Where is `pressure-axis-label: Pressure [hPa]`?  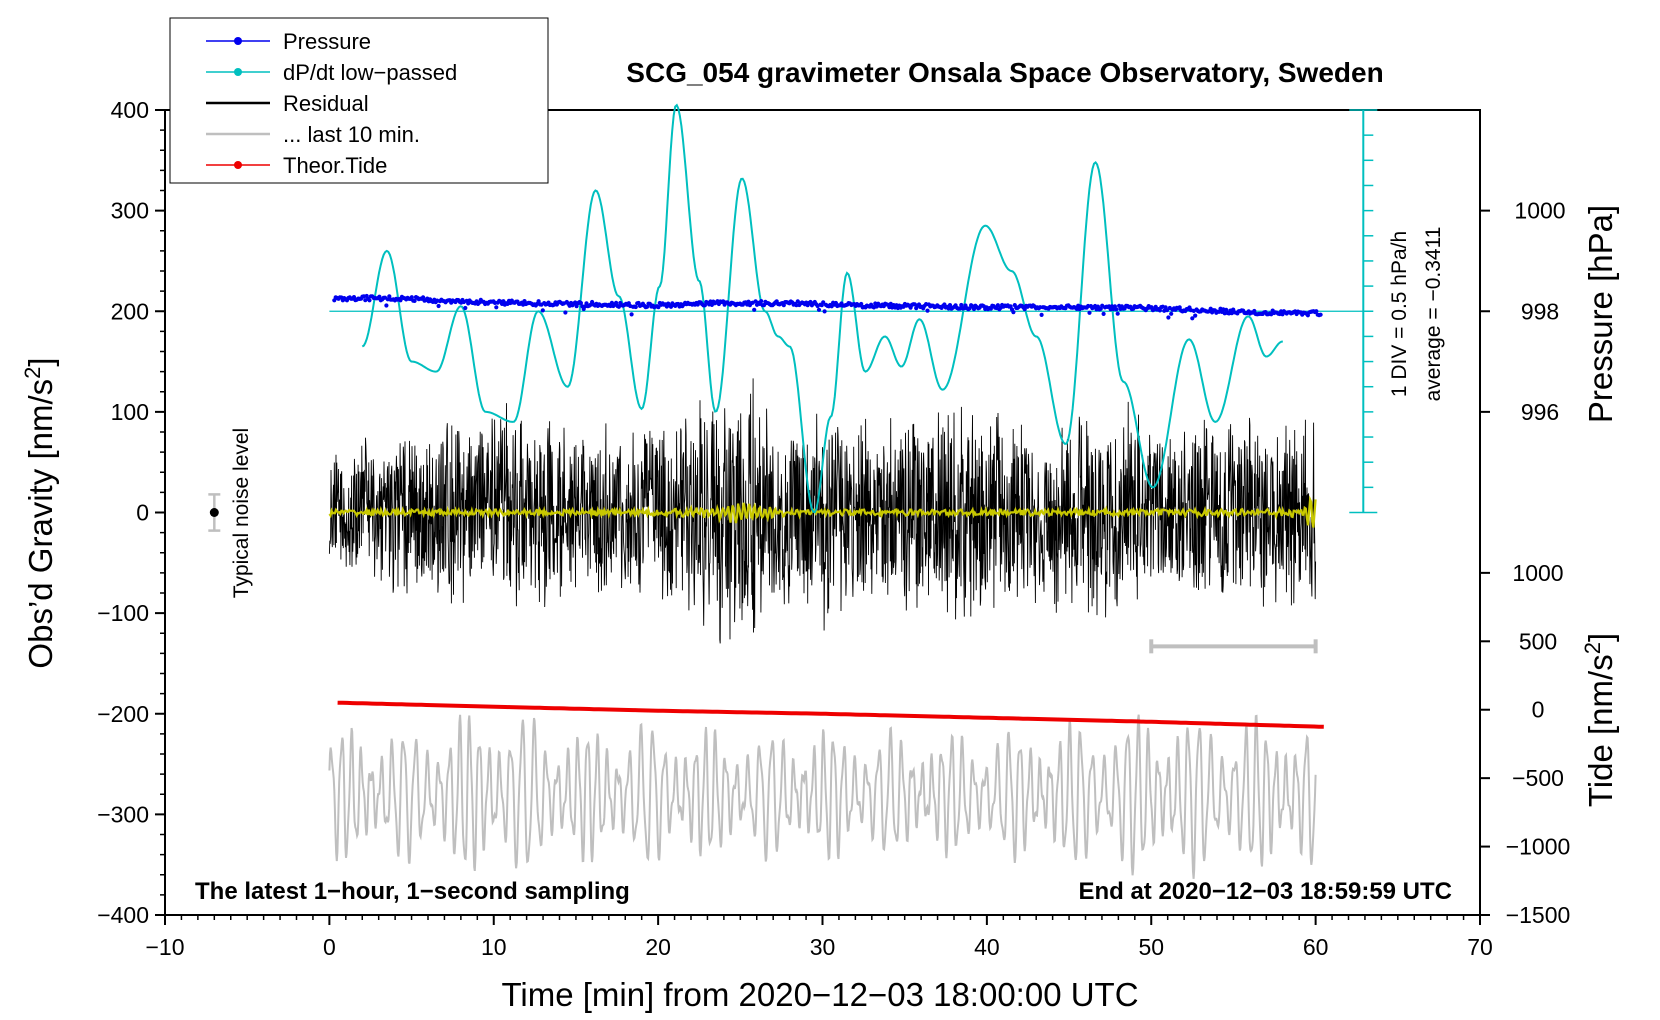 pressure-axis-label: Pressure [hPa] is located at coordinates (1600, 314).